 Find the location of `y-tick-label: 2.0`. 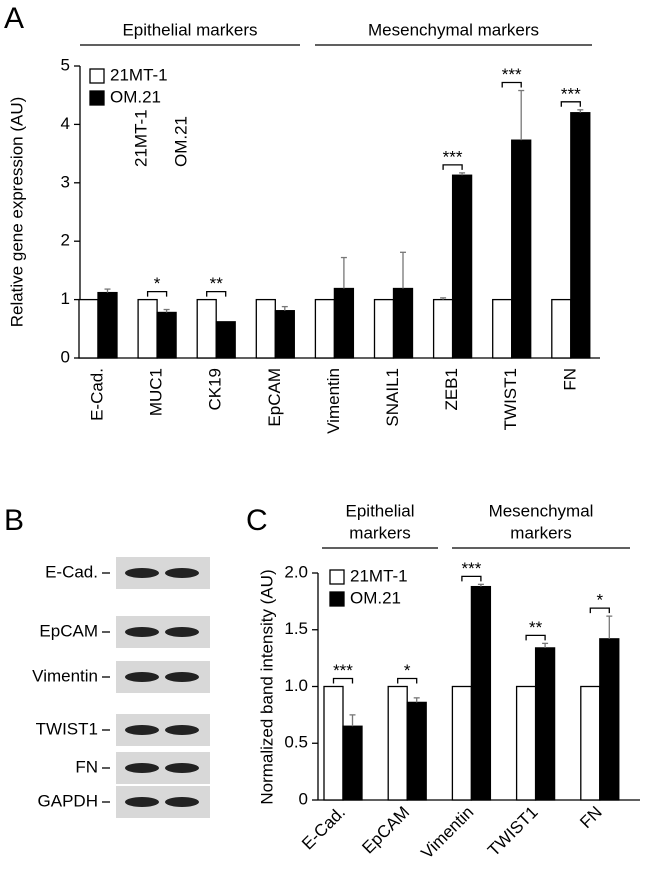

y-tick-label: 2.0 is located at coordinates (296, 571).